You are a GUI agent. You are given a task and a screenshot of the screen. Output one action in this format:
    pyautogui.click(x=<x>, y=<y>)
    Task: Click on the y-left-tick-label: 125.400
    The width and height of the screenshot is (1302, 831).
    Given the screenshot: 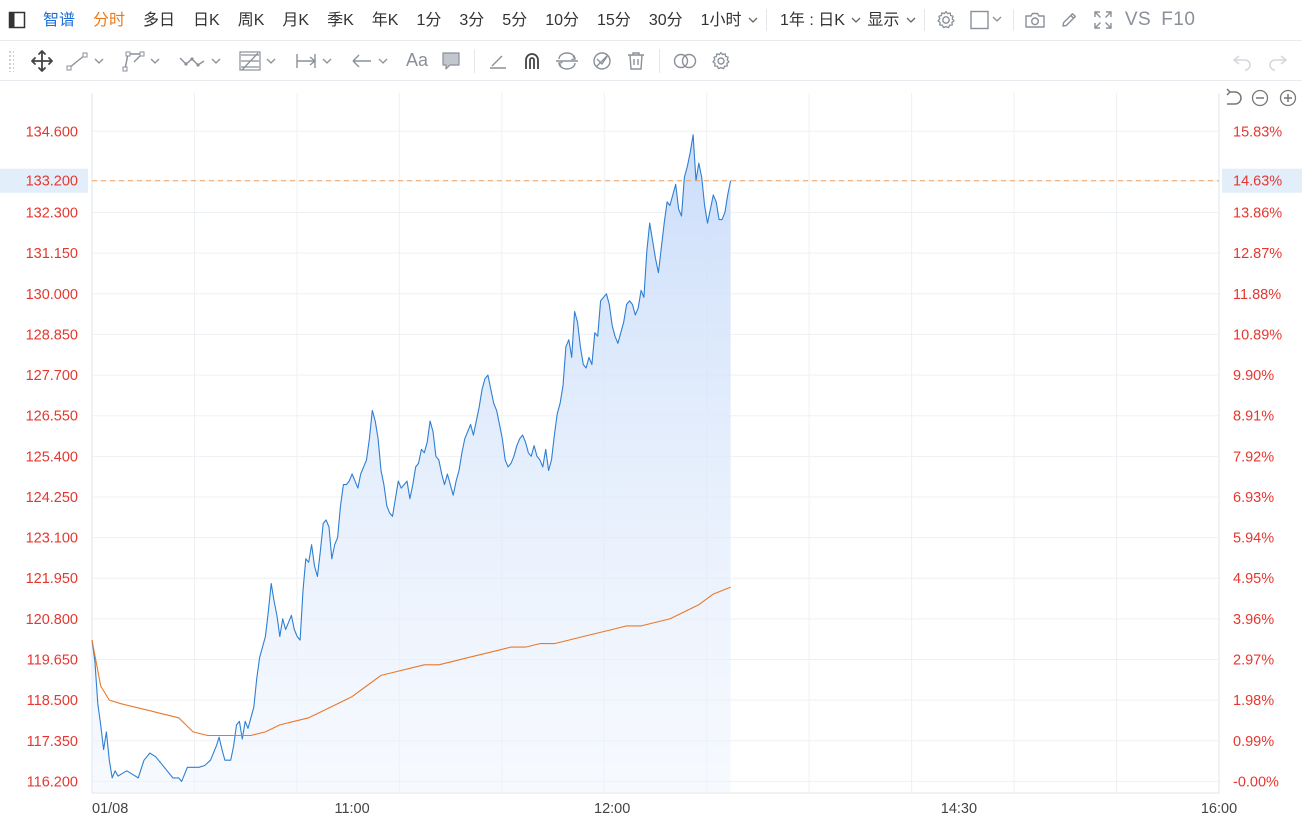 What is the action you would take?
    pyautogui.click(x=52, y=457)
    